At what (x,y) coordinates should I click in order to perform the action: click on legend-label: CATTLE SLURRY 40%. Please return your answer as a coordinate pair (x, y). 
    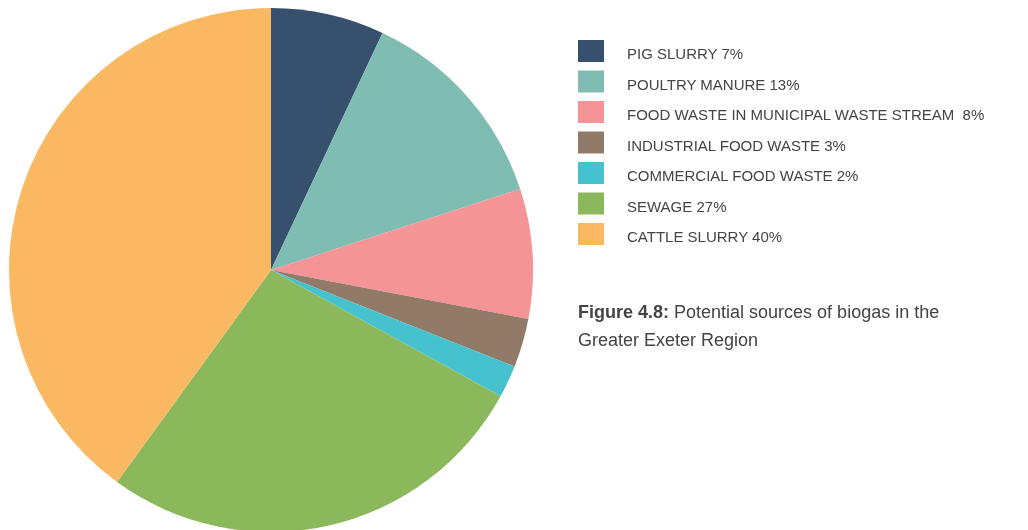
    Looking at the image, I should click on (705, 236).